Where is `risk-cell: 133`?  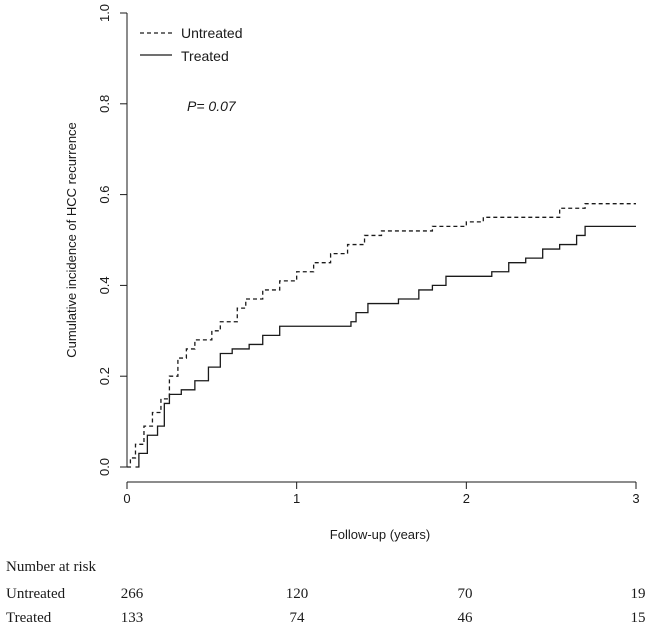 risk-cell: 133 is located at coordinates (132, 618).